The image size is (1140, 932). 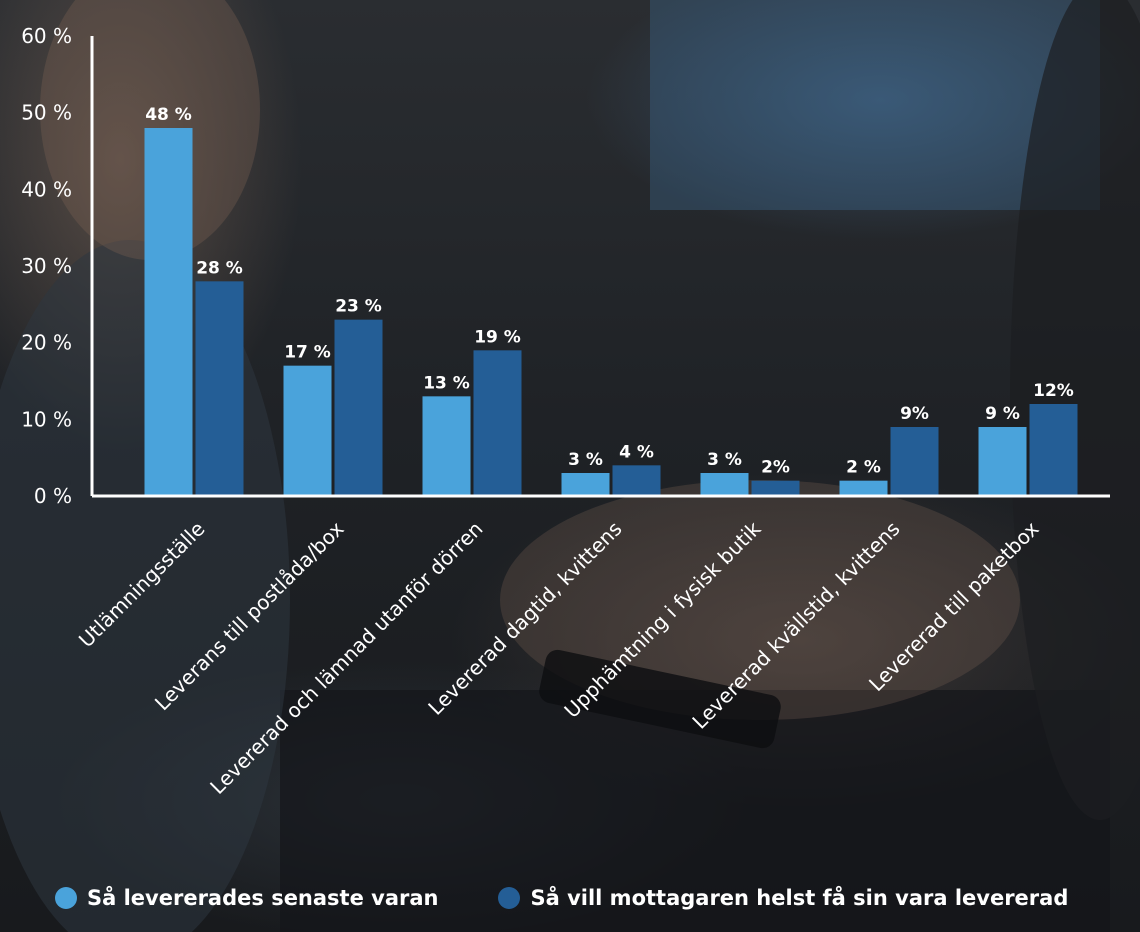 What do you see at coordinates (142, 585) in the screenshot?
I see `category-label: Utlämningsställe` at bounding box center [142, 585].